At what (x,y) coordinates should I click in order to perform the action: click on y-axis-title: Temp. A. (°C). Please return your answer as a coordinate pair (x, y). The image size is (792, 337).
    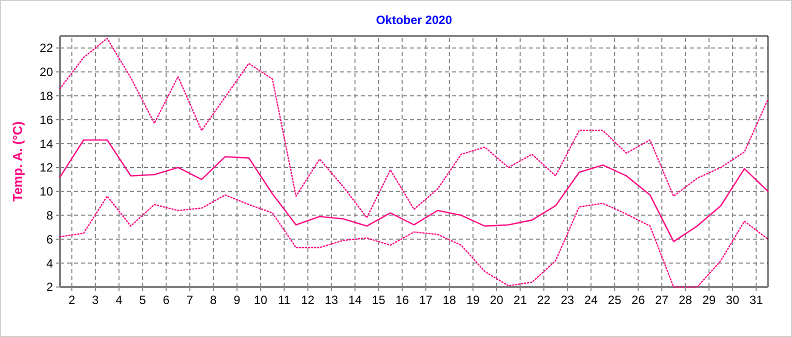
    Looking at the image, I should click on (17, 161).